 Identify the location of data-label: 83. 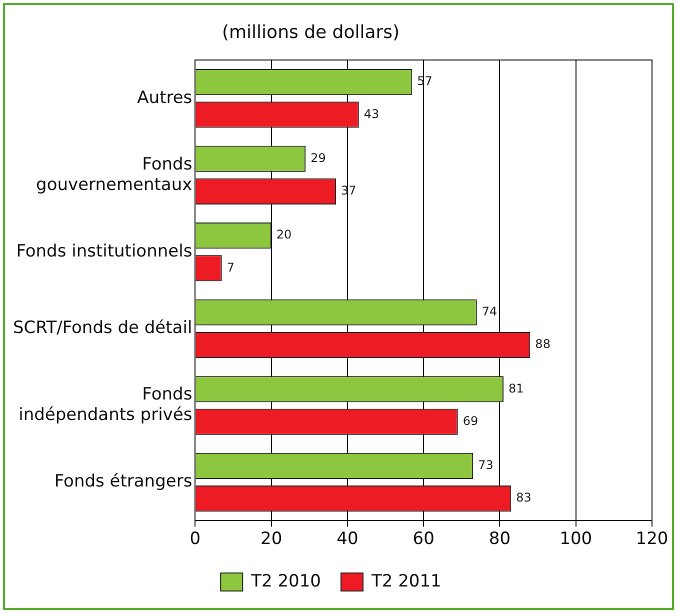
(524, 497).